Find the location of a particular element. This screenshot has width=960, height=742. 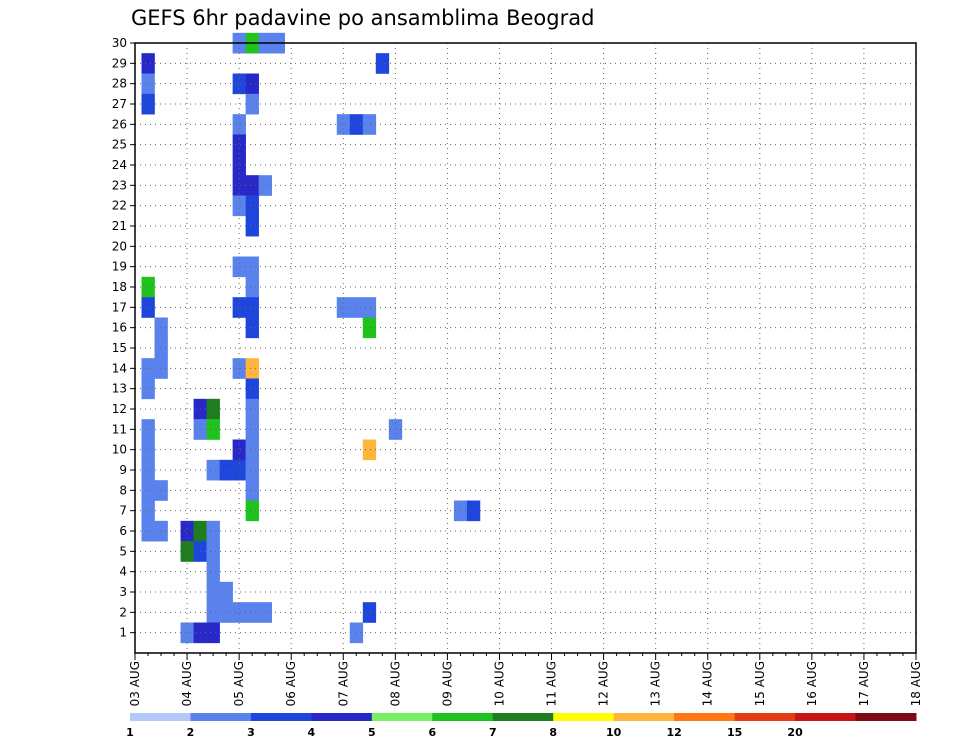

colorbar-label: 7 is located at coordinates (493, 732).